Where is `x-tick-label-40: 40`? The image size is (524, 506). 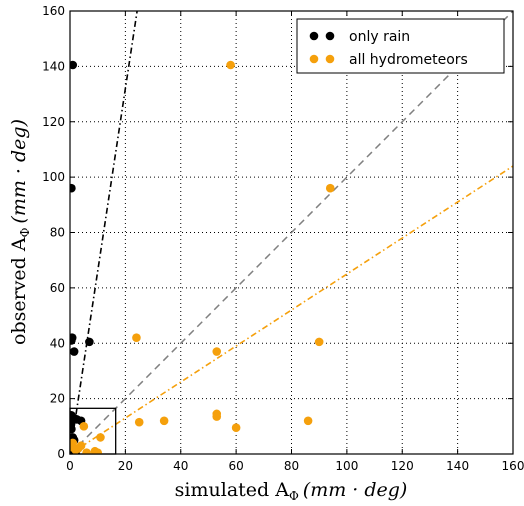 x-tick-label-40: 40 is located at coordinates (180, 466).